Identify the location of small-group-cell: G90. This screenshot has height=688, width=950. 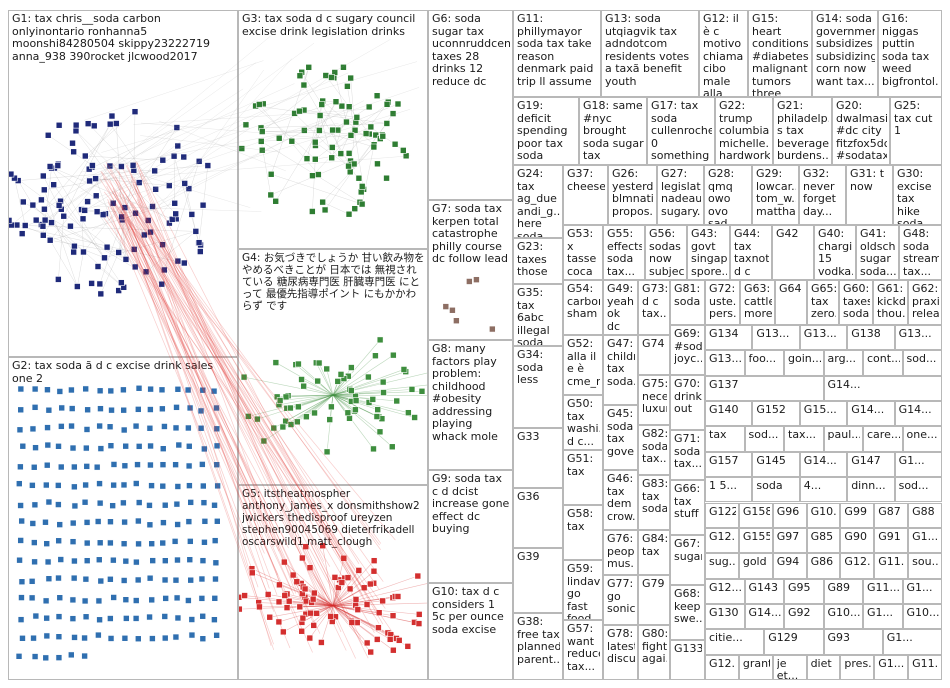
(857, 540).